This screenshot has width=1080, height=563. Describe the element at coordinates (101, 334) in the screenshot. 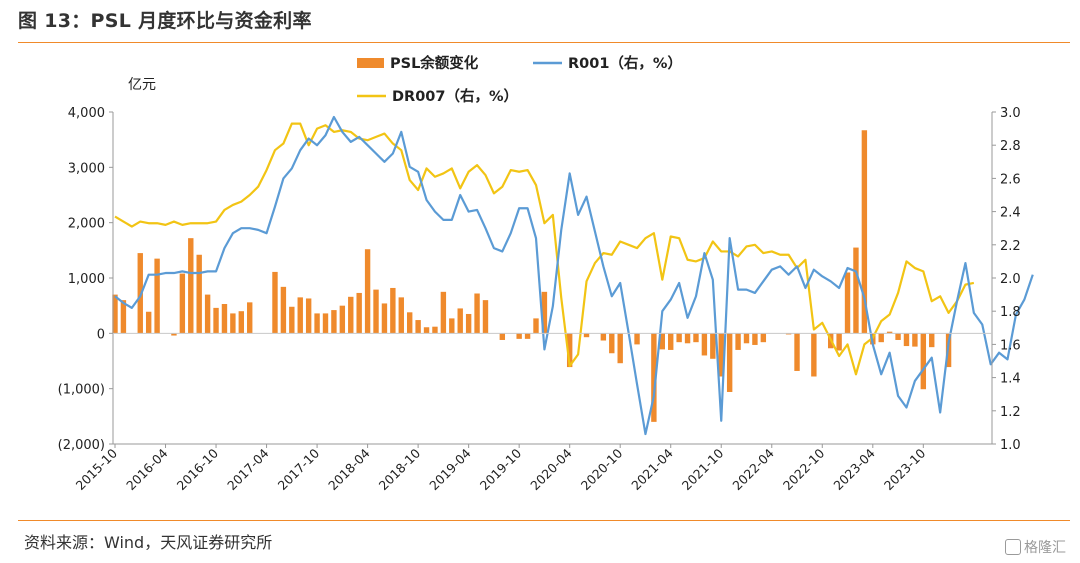

I see `left-tick-label: 0` at that location.